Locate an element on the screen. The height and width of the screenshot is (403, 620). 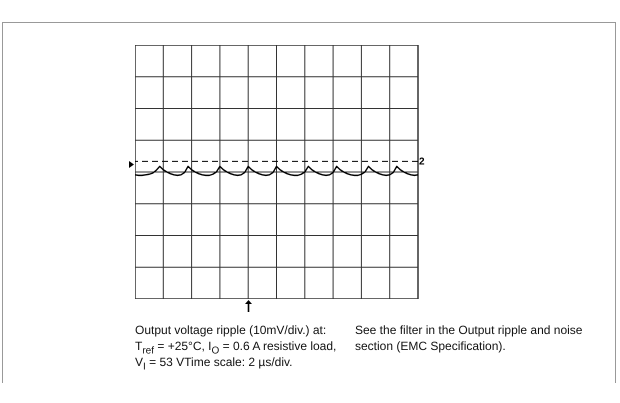
ref-line-label: 2 is located at coordinates (422, 162).